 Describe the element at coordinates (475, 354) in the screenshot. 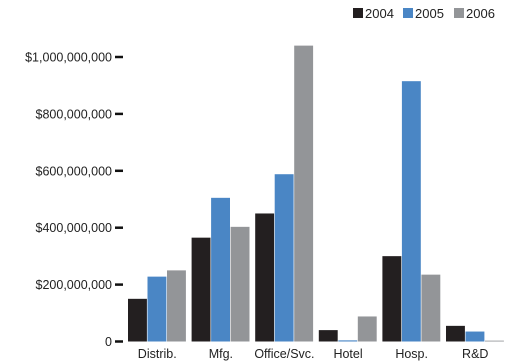

I see `x-tick-label: R&D` at that location.